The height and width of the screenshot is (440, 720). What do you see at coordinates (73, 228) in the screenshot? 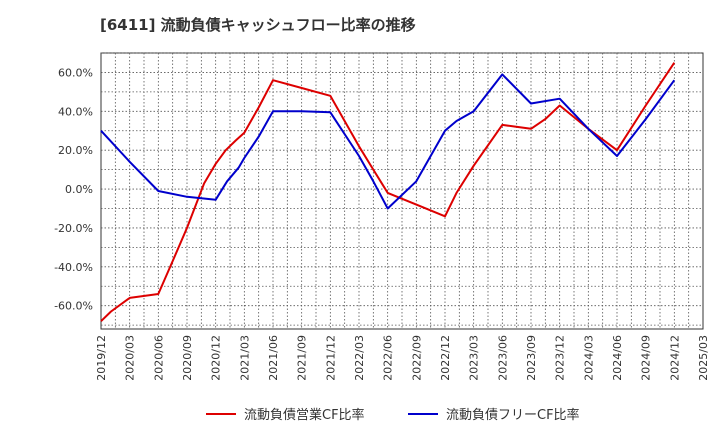
I see `y-tick-label: -20.0%` at bounding box center [73, 228].